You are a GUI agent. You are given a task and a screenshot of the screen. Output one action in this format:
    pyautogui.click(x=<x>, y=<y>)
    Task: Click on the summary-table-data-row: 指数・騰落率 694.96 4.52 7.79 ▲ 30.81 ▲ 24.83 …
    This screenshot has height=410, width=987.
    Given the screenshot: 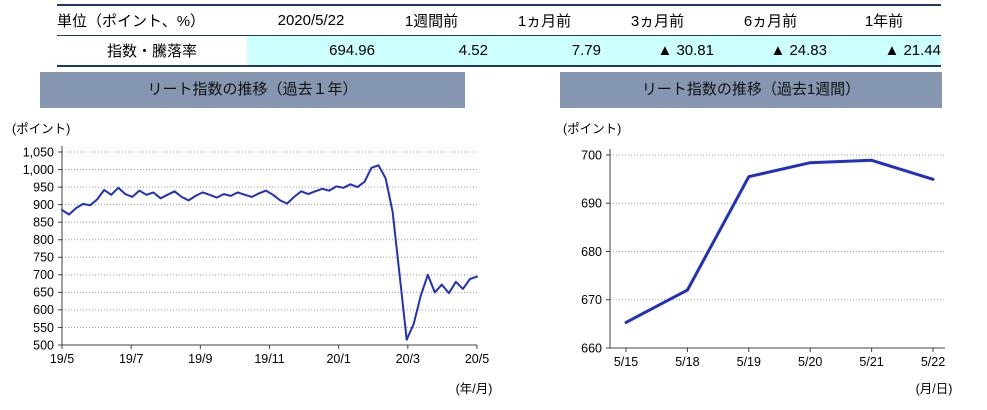 What is the action you would take?
    pyautogui.click(x=499, y=50)
    